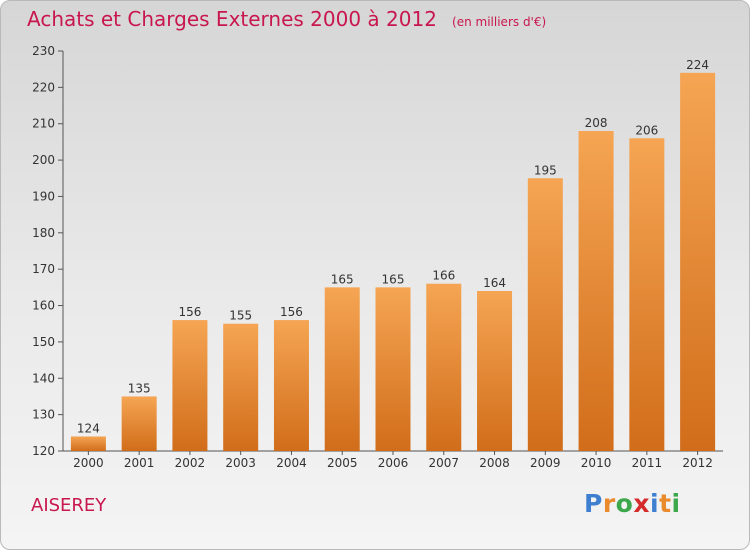  Describe the element at coordinates (665, 503) in the screenshot. I see `brand-letter: t` at that location.